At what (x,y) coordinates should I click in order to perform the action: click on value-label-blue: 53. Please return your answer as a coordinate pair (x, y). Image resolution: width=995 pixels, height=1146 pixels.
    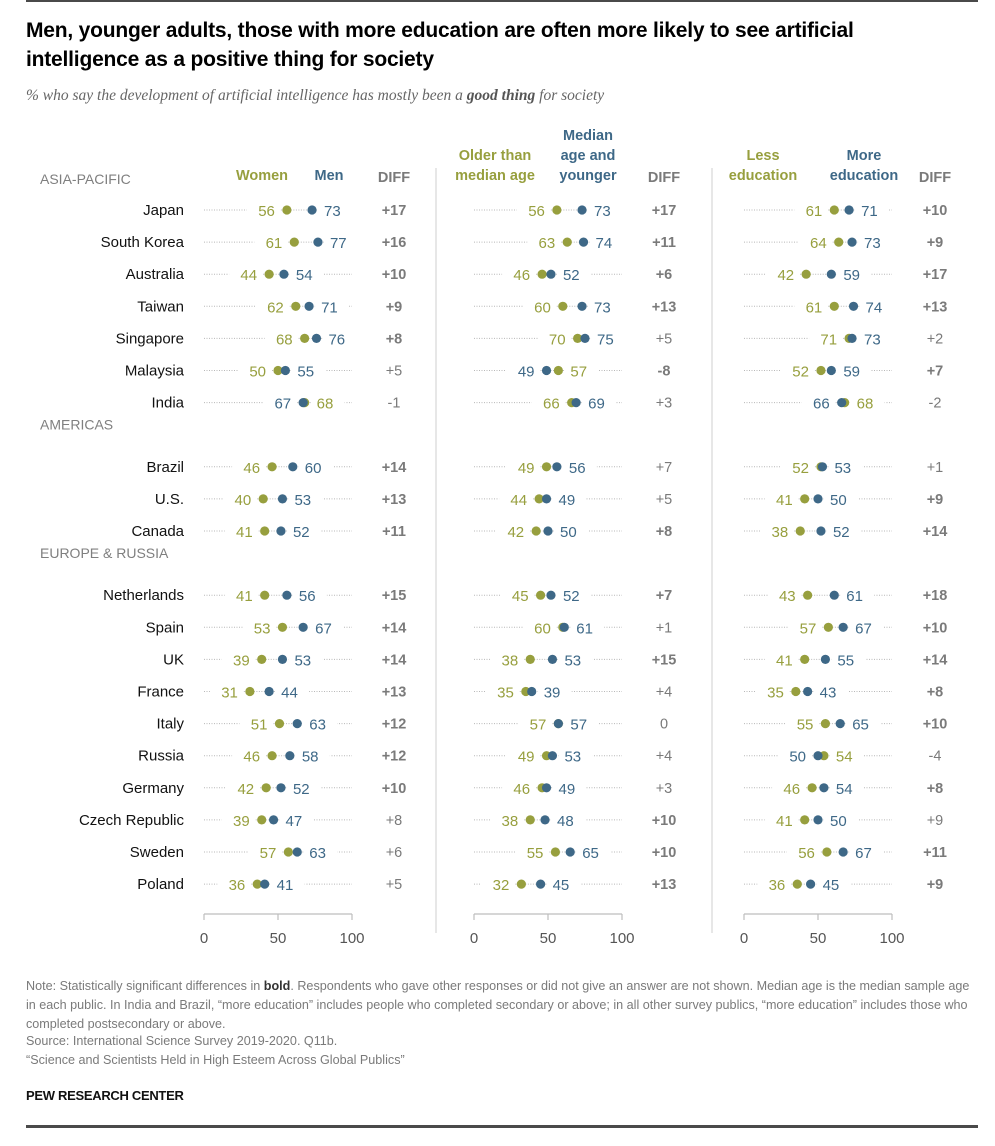
    Looking at the image, I should click on (302, 500).